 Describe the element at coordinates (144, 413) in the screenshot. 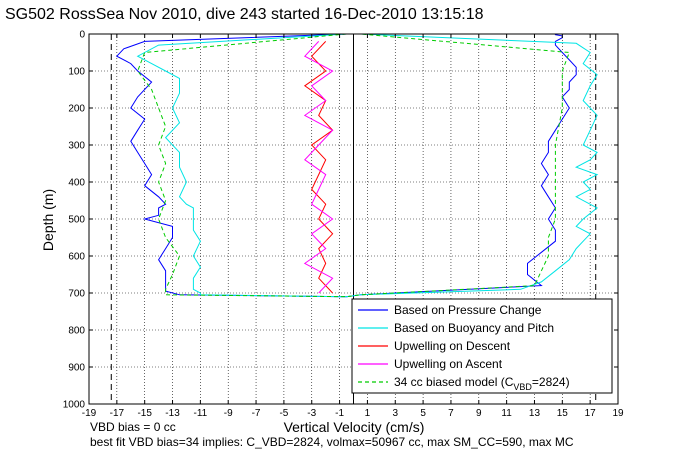

I see `x-tick-label: -15` at that location.